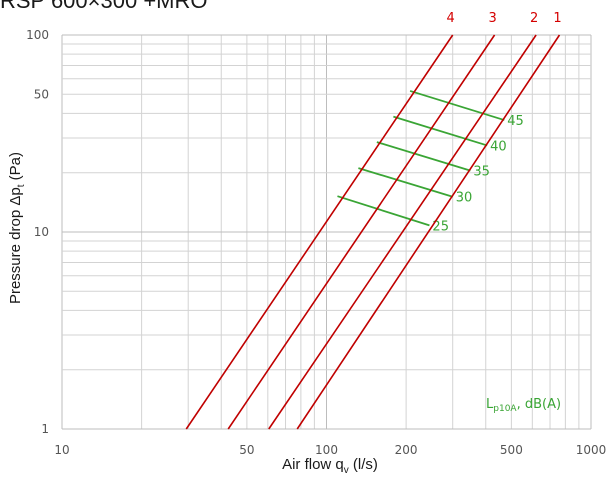  Describe the element at coordinates (557, 18) in the screenshot. I see `series-label: 1` at that location.